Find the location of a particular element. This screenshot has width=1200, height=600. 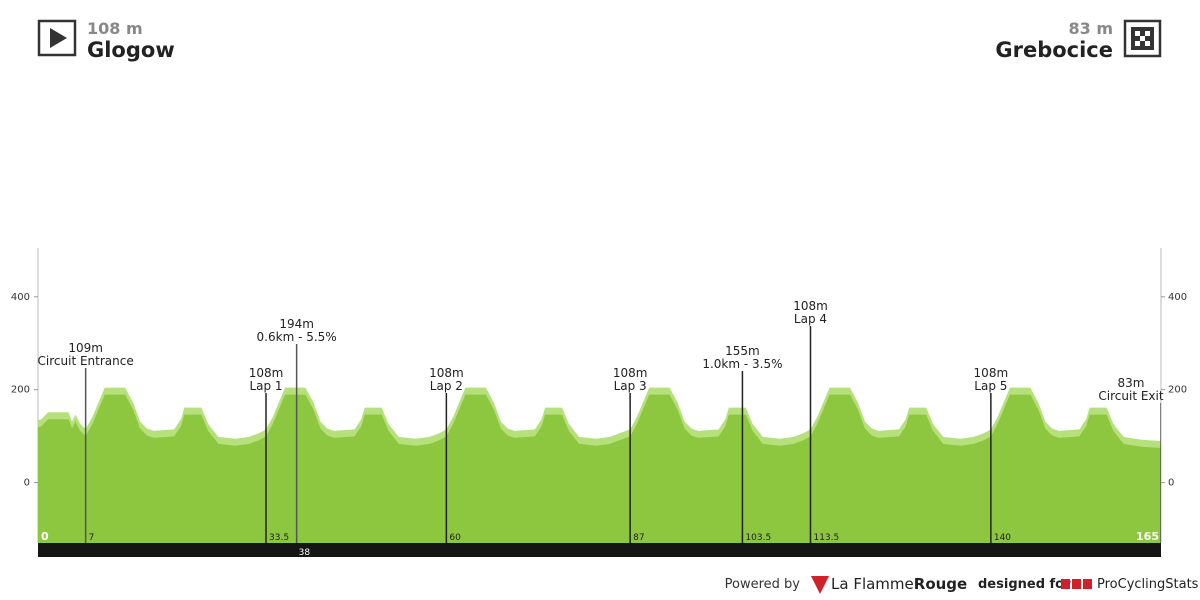

marker-name: Lap 3 is located at coordinates (630, 386).